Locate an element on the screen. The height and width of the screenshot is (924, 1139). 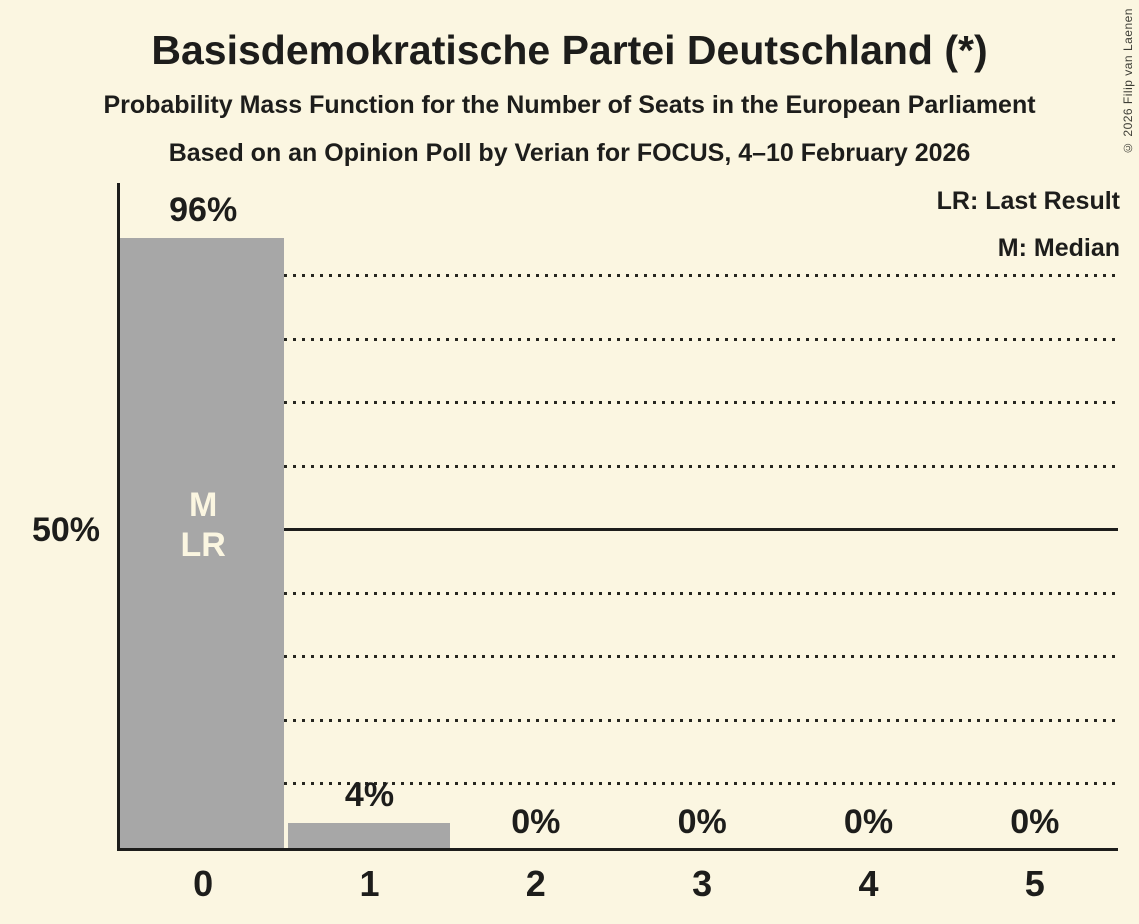
x-axis-tick-label-4: 4 is located at coordinates (868, 883).